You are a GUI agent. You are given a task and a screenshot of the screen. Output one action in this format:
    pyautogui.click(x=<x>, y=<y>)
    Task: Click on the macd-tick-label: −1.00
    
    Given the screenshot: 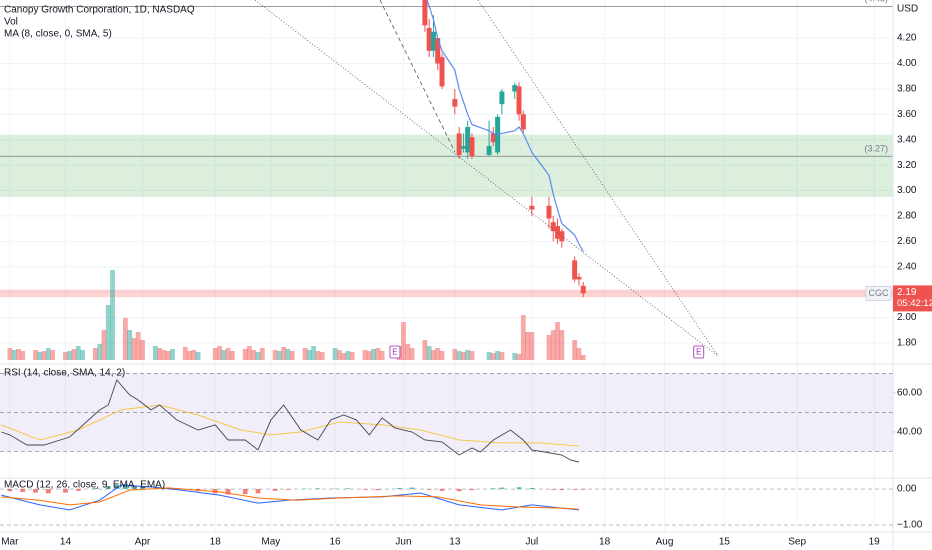 What is the action you would take?
    pyautogui.click(x=910, y=525)
    